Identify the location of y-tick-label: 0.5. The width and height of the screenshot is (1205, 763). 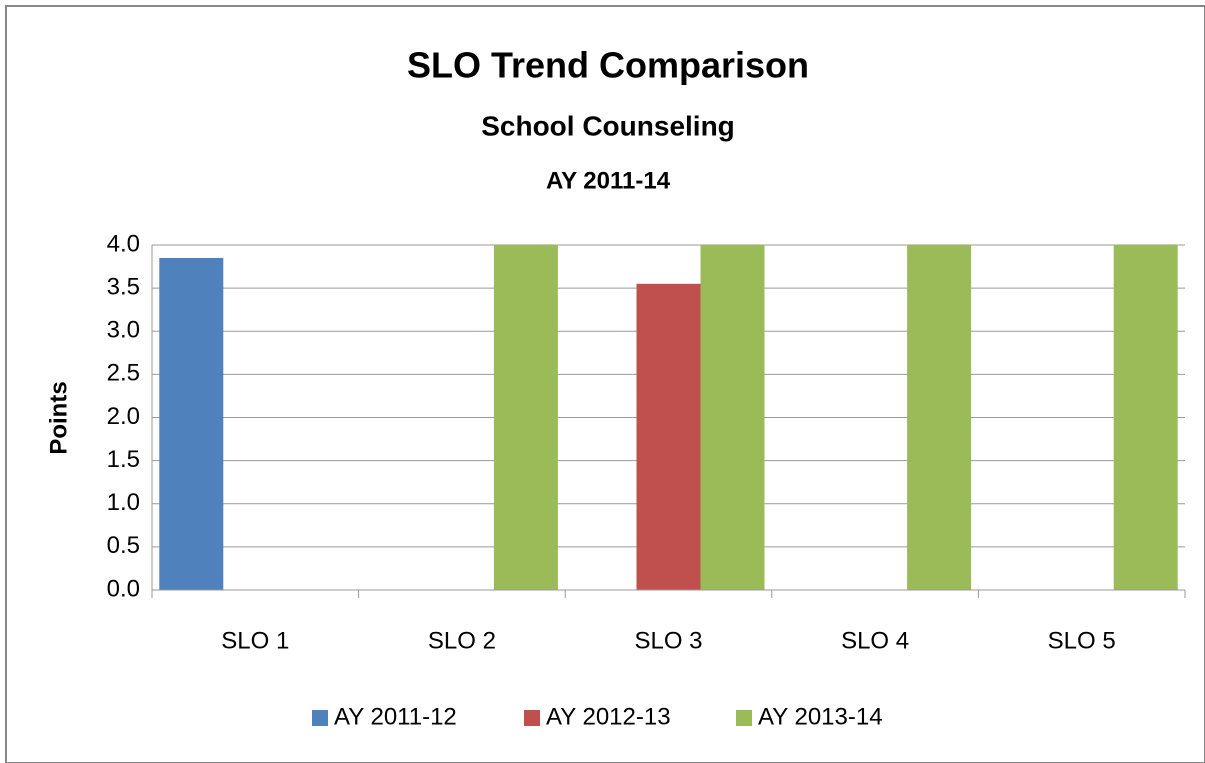
(123, 545).